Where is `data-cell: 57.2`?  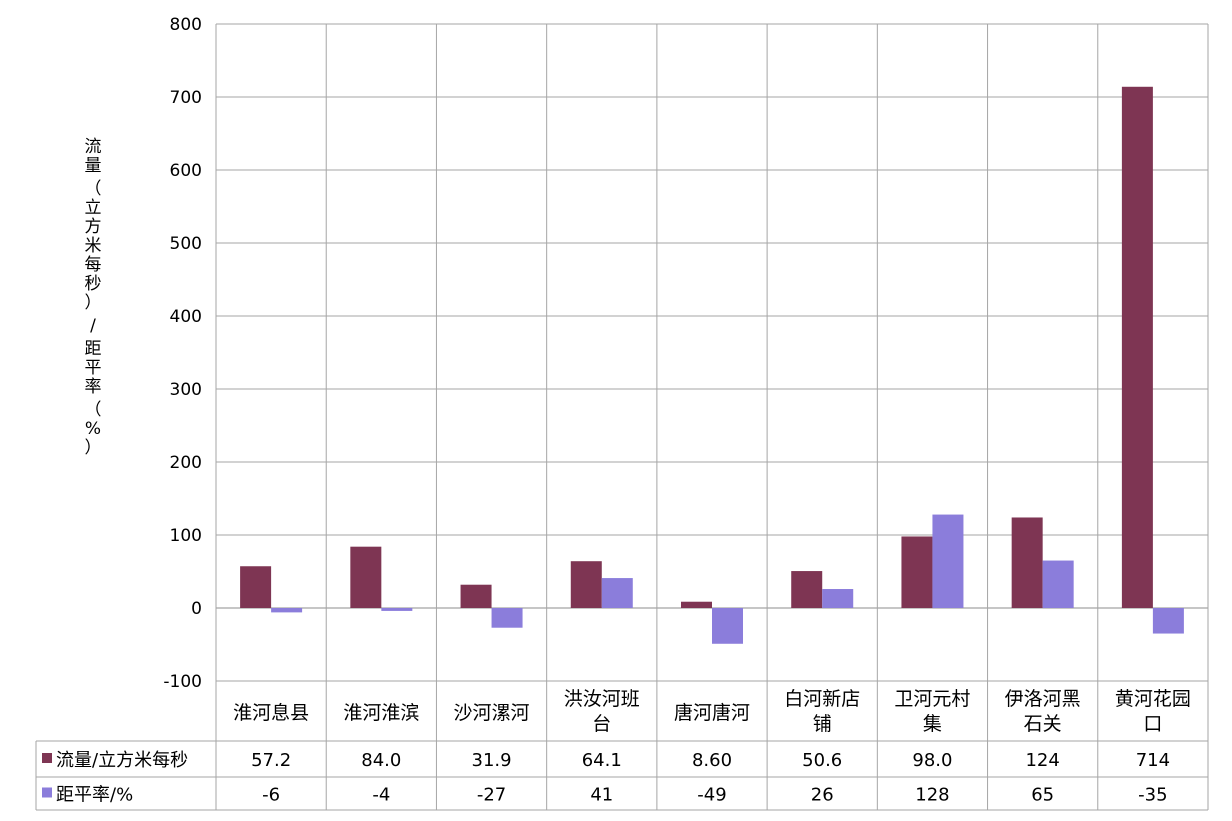
data-cell: 57.2 is located at coordinates (271, 760).